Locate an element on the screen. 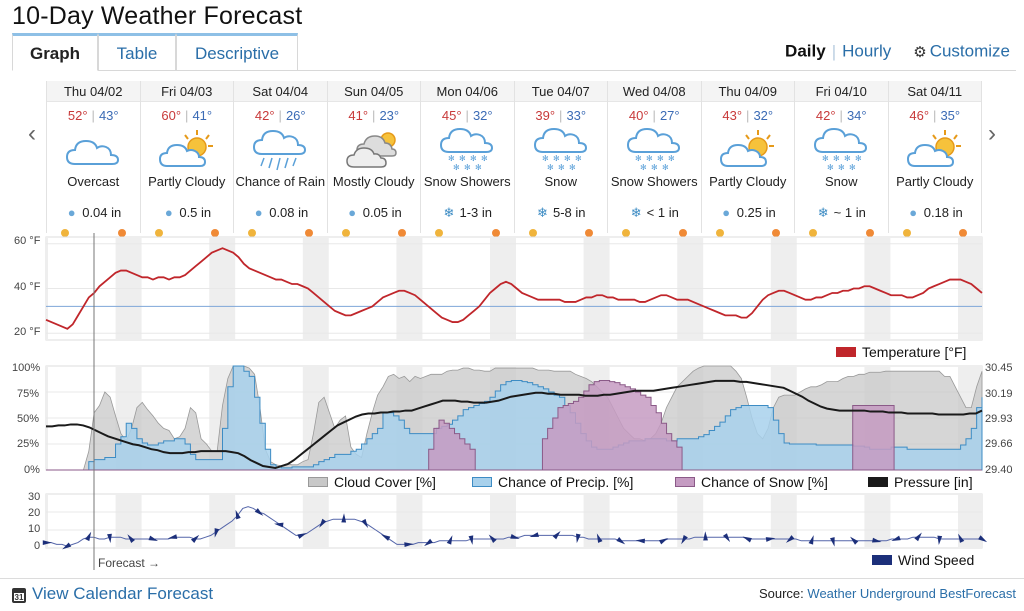 This screenshot has width=1024, height=611. high-temp: 43° is located at coordinates (732, 115).